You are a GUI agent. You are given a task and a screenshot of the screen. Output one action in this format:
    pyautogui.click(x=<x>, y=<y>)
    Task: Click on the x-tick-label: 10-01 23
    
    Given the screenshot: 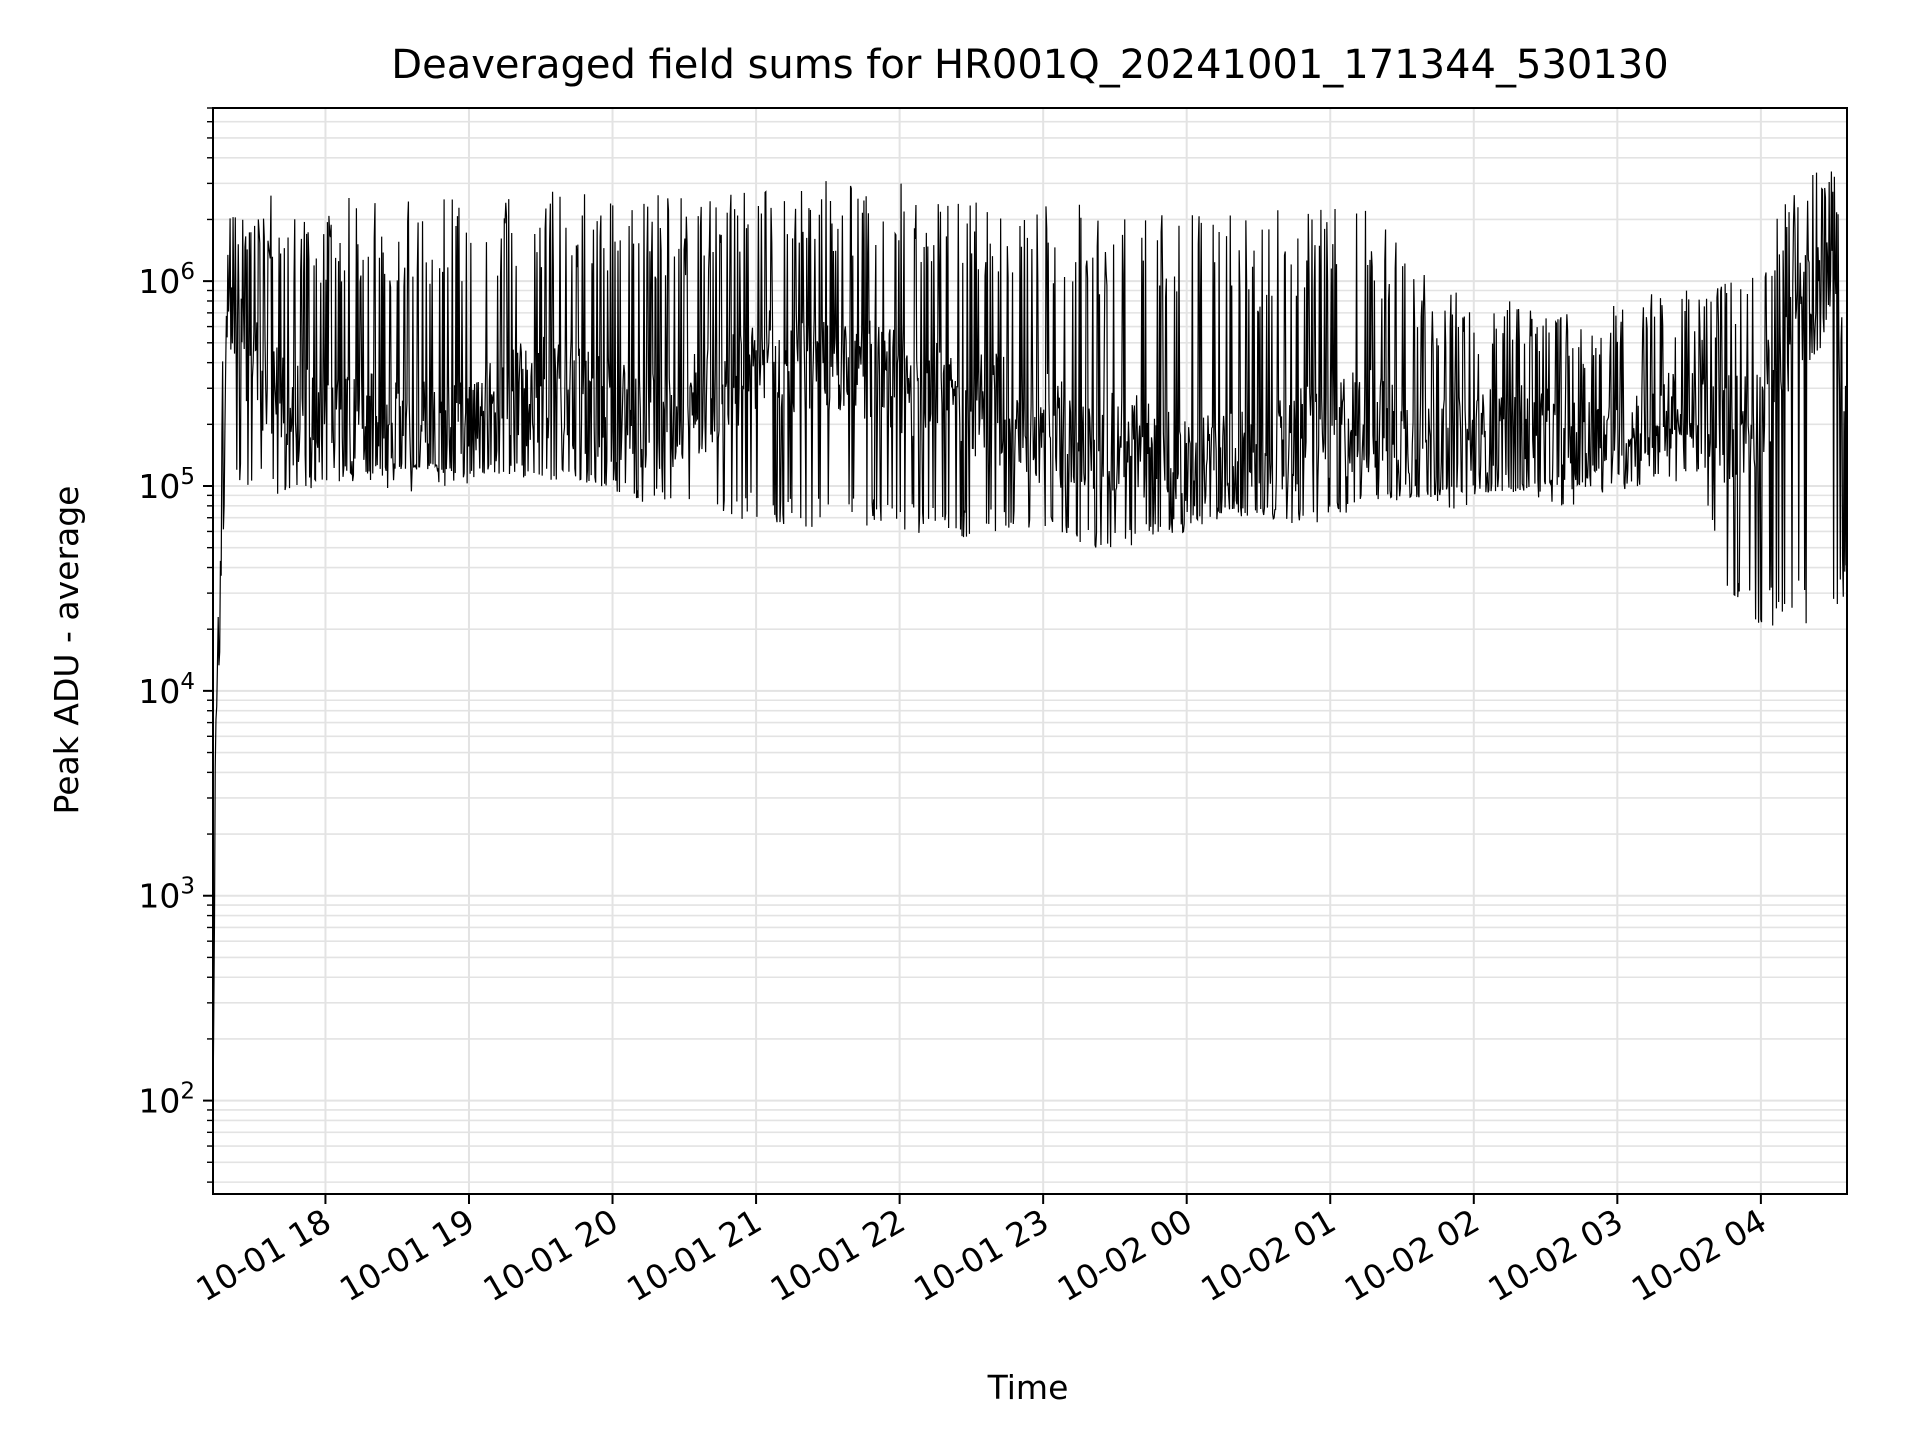 What is the action you would take?
    pyautogui.click(x=981, y=1255)
    